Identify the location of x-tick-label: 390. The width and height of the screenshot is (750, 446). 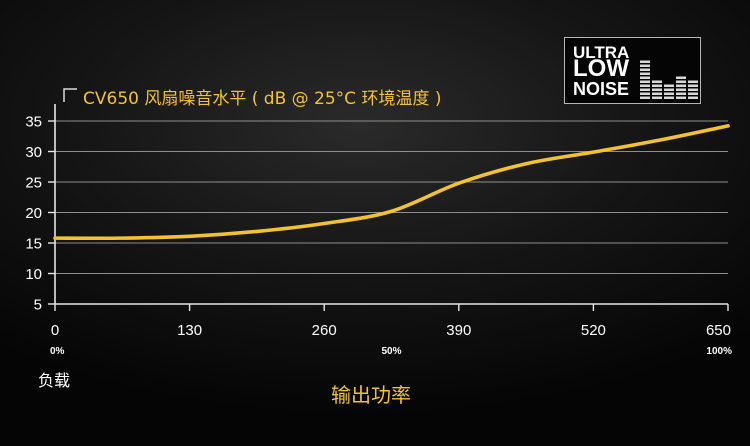
(458, 330).